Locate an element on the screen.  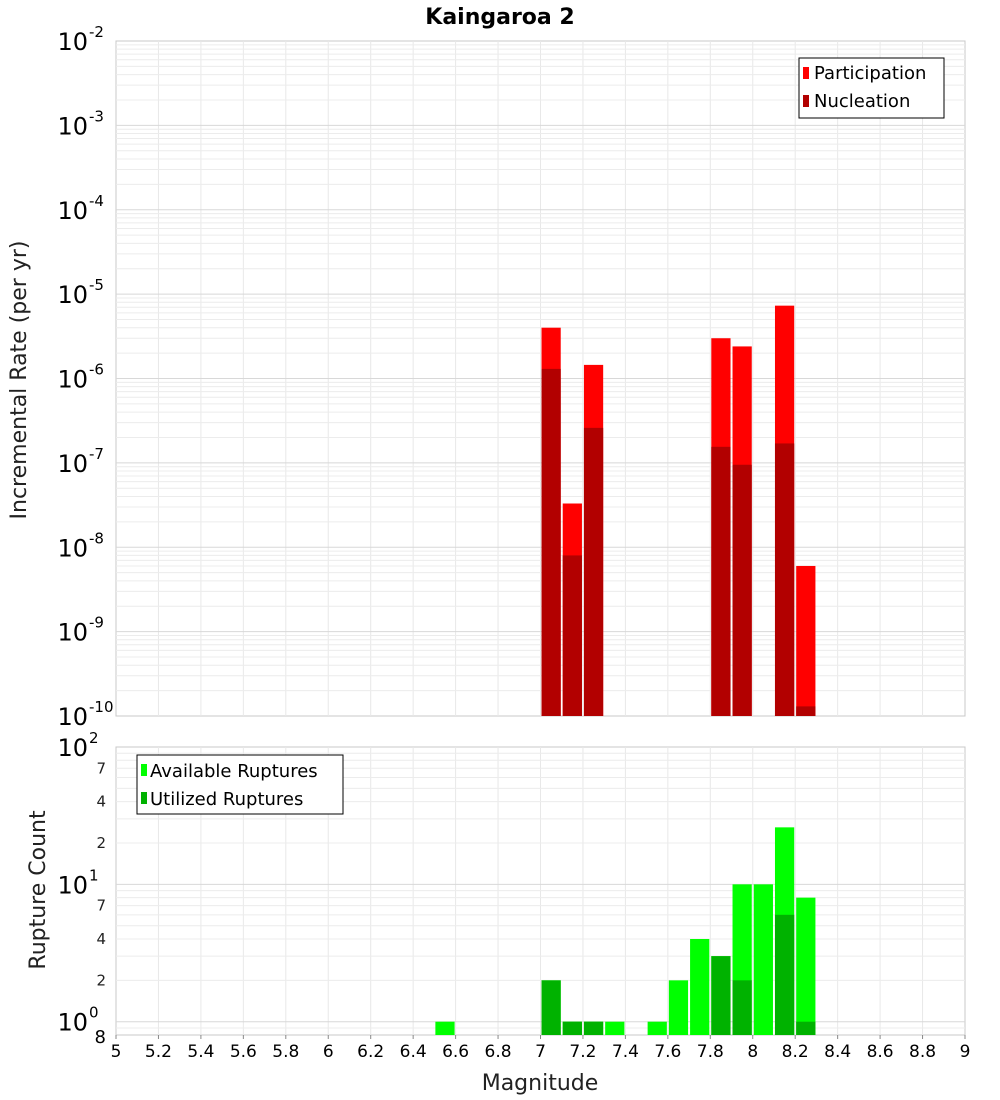
count-y-axis-label: Rupture Count is located at coordinates (38, 890).